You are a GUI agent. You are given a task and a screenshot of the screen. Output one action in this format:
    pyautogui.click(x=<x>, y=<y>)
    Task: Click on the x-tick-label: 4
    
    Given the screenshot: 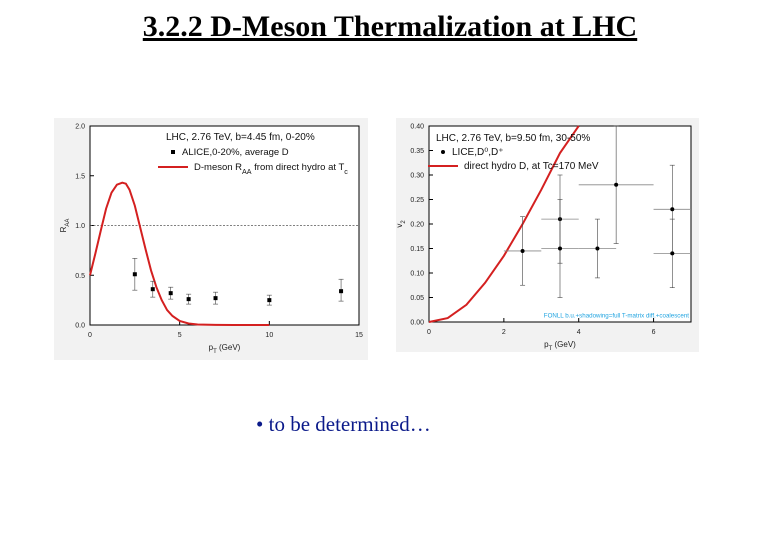 What is the action you would take?
    pyautogui.click(x=579, y=332)
    